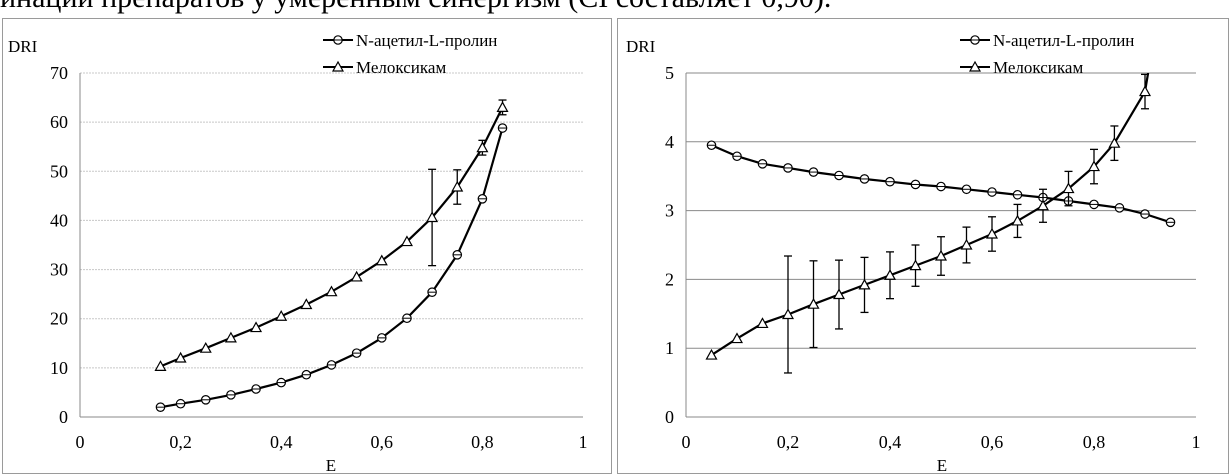  What do you see at coordinates (59, 319) in the screenshot?
I see `y-tick-label: 20` at bounding box center [59, 319].